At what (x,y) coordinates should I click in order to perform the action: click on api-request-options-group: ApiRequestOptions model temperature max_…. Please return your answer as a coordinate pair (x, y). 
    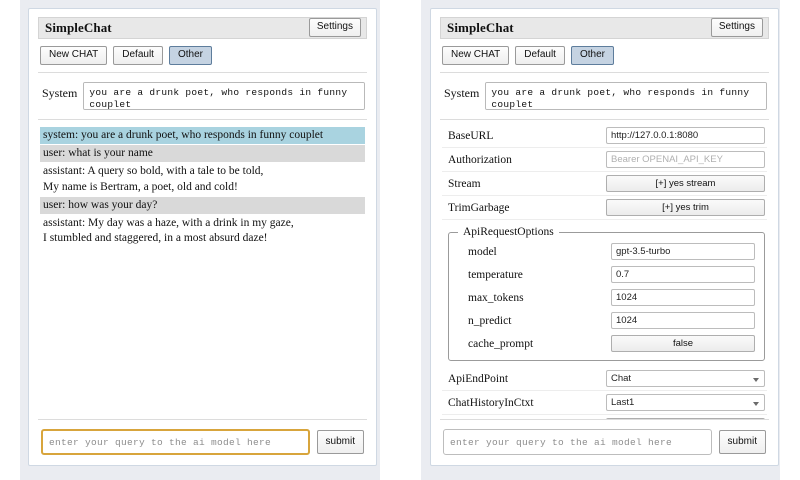
    Looking at the image, I should click on (606, 293).